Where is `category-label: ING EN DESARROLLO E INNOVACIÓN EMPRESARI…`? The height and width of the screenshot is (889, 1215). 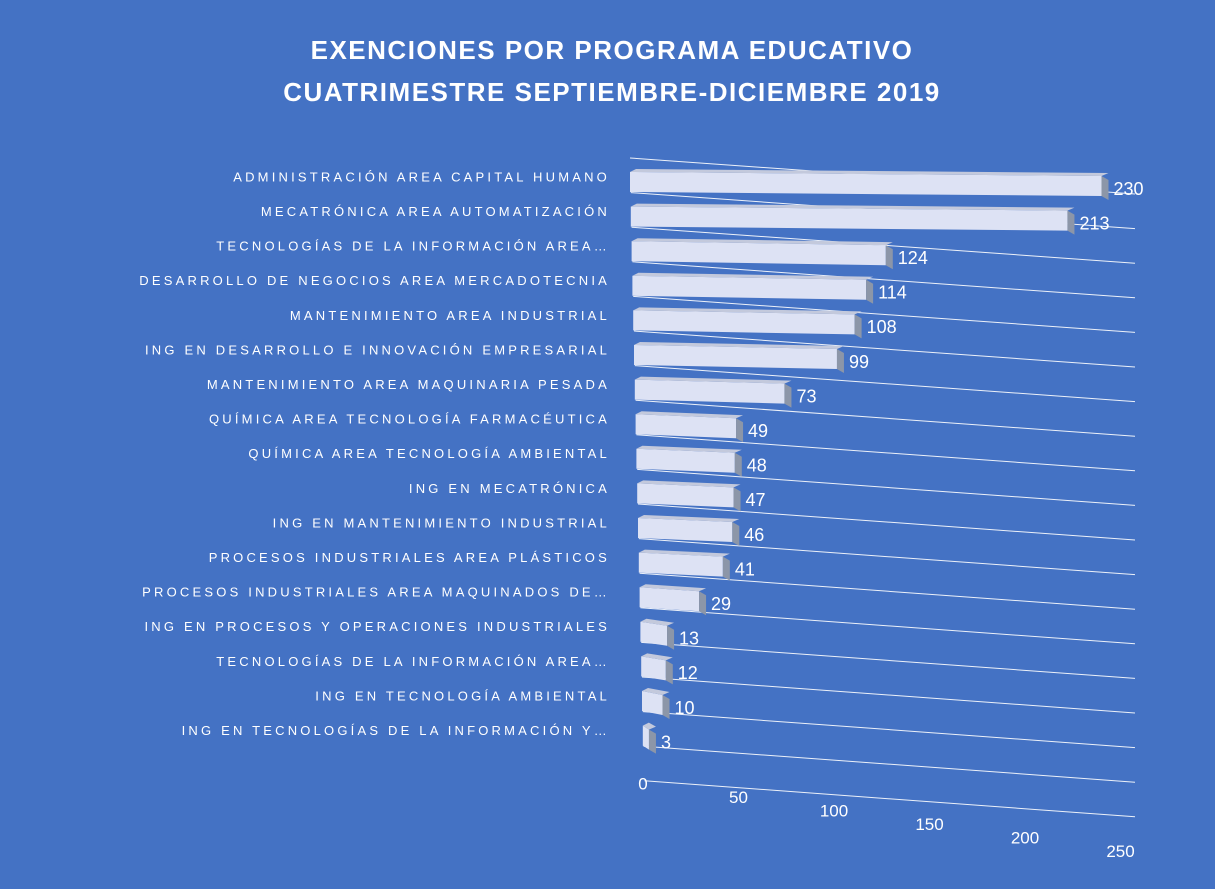
category-label: ING EN DESARROLLO E INNOVACIÓN EMPRESARI… is located at coordinates (377, 349).